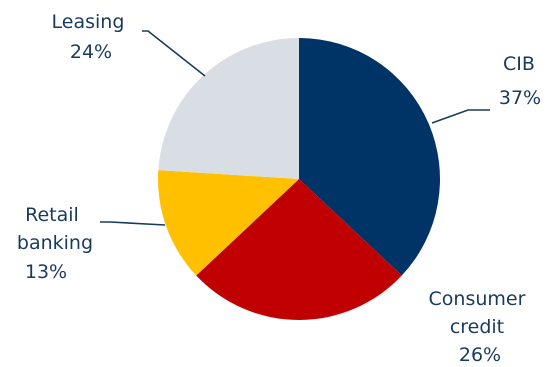 This screenshot has width=549, height=367. What do you see at coordinates (520, 81) in the screenshot?
I see `label-cib: CIB 37%` at bounding box center [520, 81].